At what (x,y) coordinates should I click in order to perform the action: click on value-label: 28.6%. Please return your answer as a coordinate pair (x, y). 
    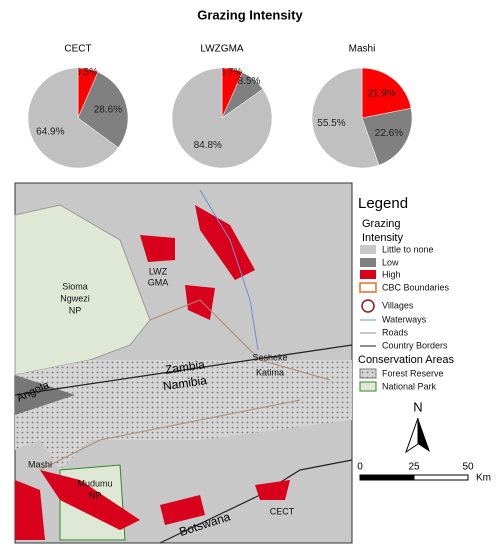
    Looking at the image, I should click on (108, 110).